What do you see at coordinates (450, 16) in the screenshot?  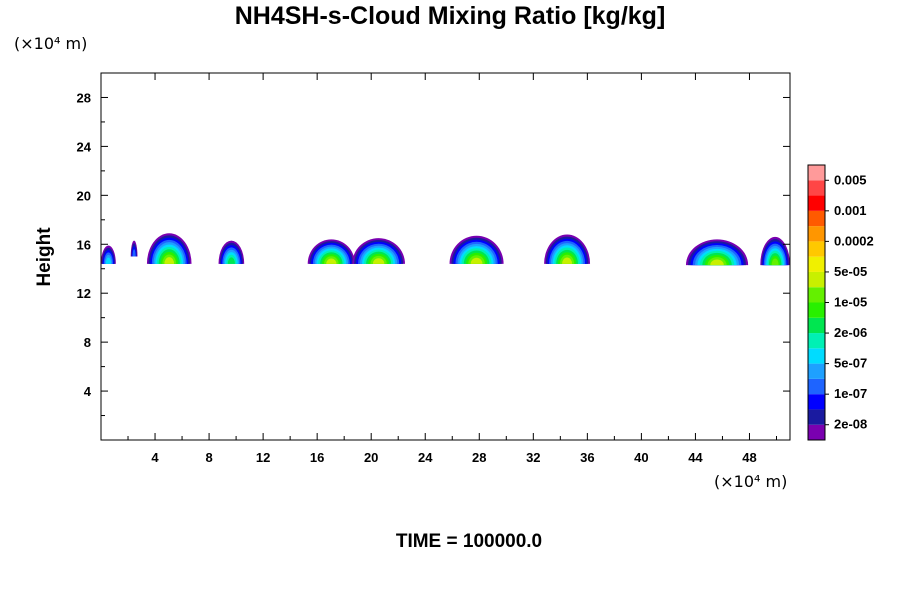 I see `chart-title: NH4SH-s-Cloud Mixing Ratio [kg/kg]` at bounding box center [450, 16].